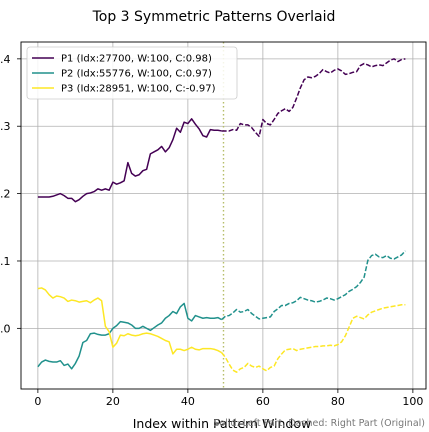 This screenshot has height=432, width=429. Describe the element at coordinates (136, 74) in the screenshot. I see `legend-entry-2: P2 (Idx:55776, W:100, C:0.97)` at that location.